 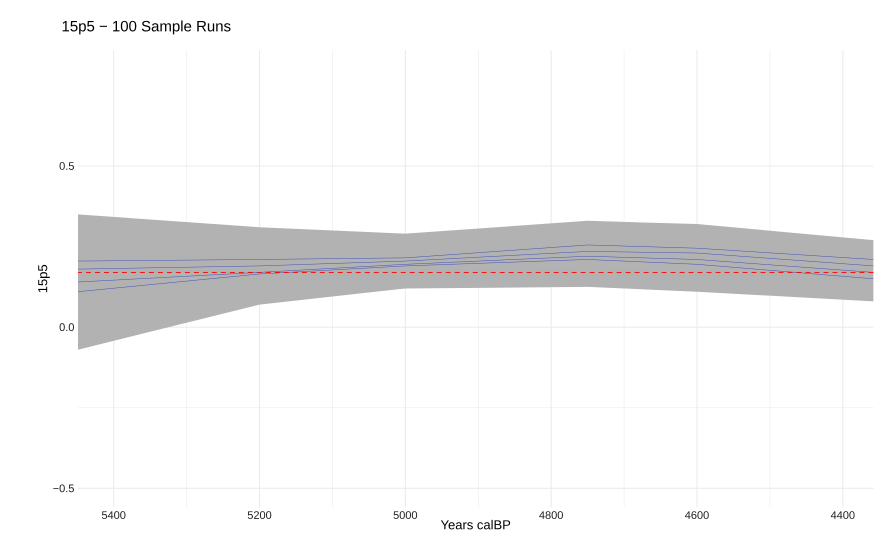 I want to click on x-tick-label: 4400, so click(x=842, y=515).